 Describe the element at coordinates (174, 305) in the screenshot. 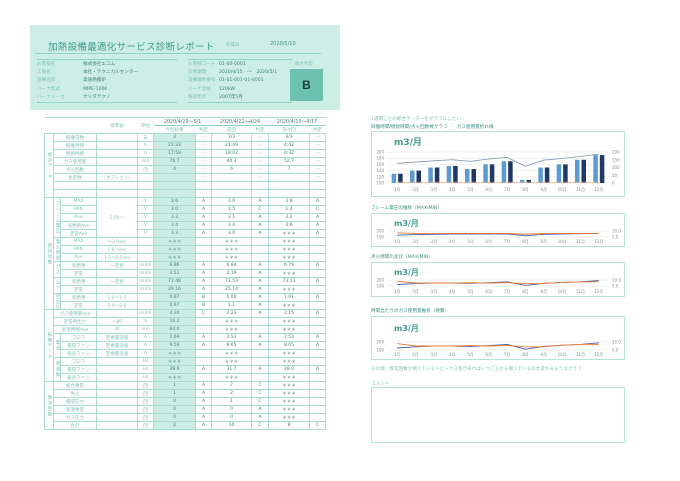

I see `current-result: 0.97` at that location.